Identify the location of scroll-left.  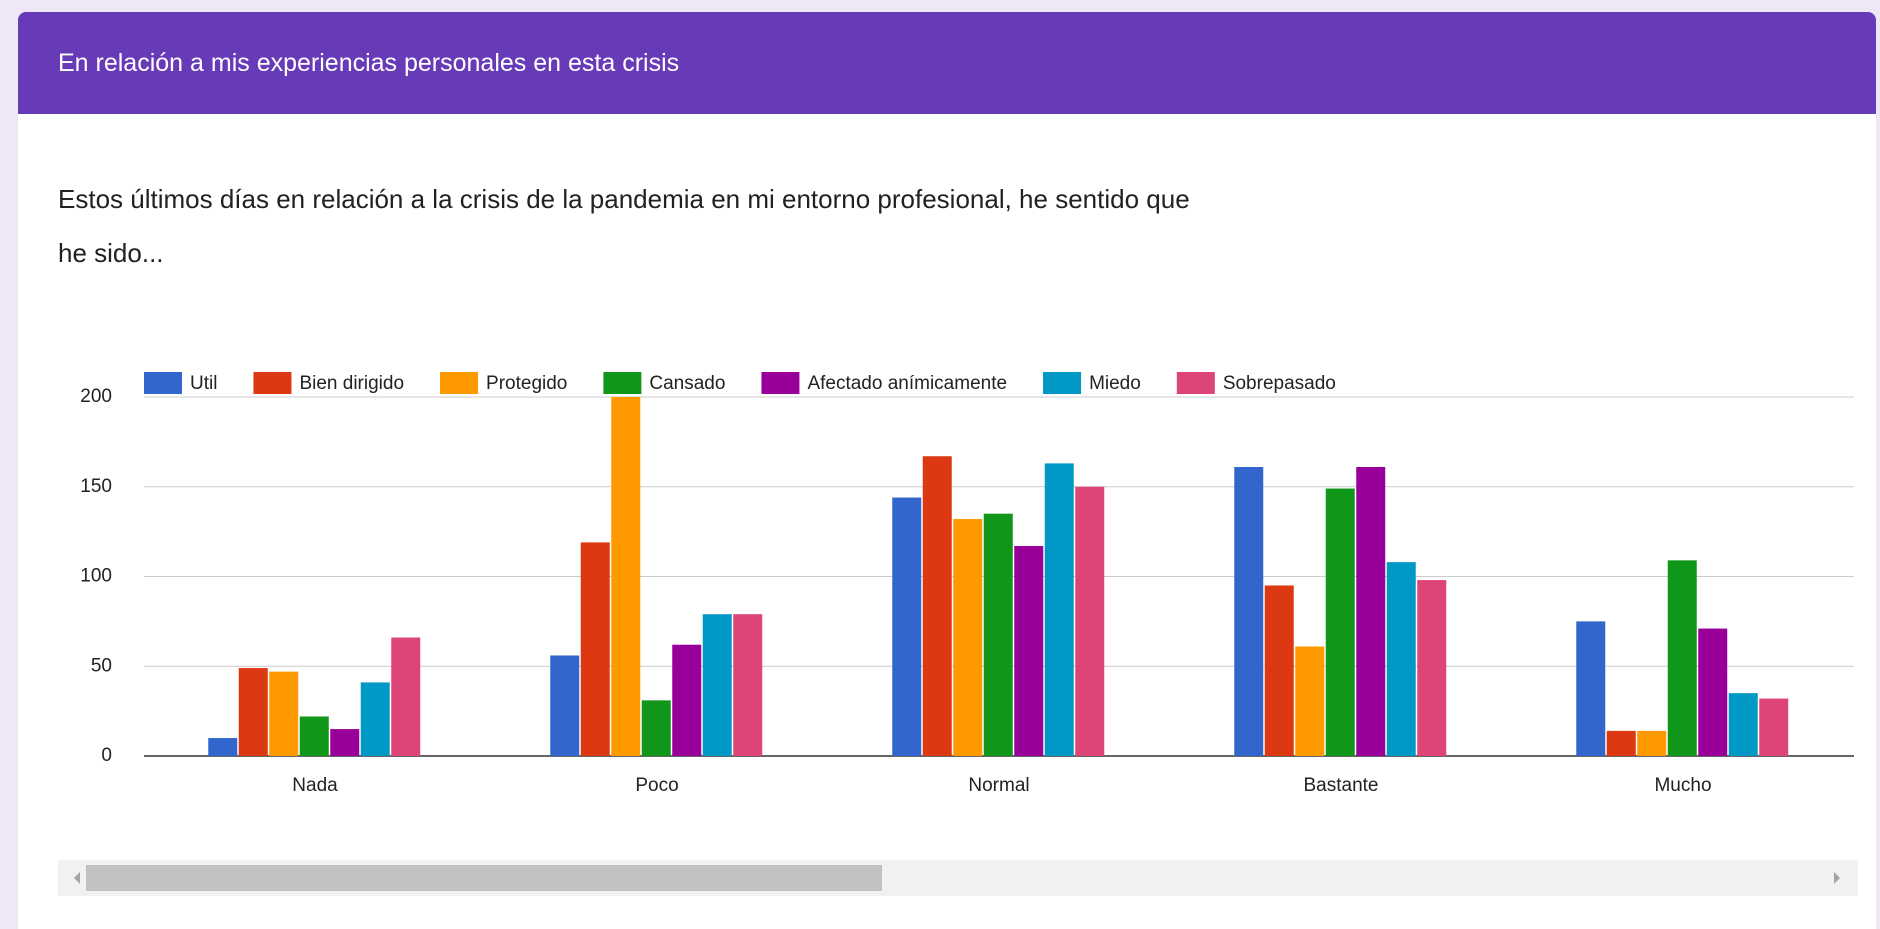
(77, 878).